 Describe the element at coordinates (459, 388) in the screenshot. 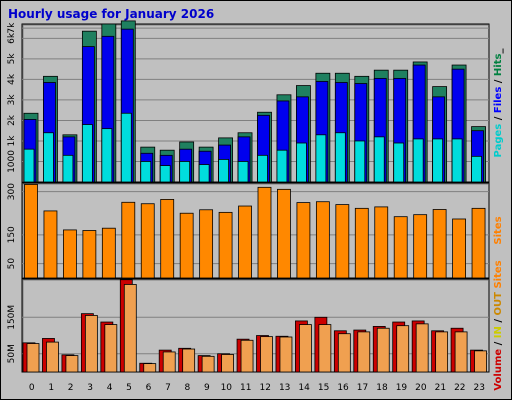

I see `x-tick-label: 22` at that location.